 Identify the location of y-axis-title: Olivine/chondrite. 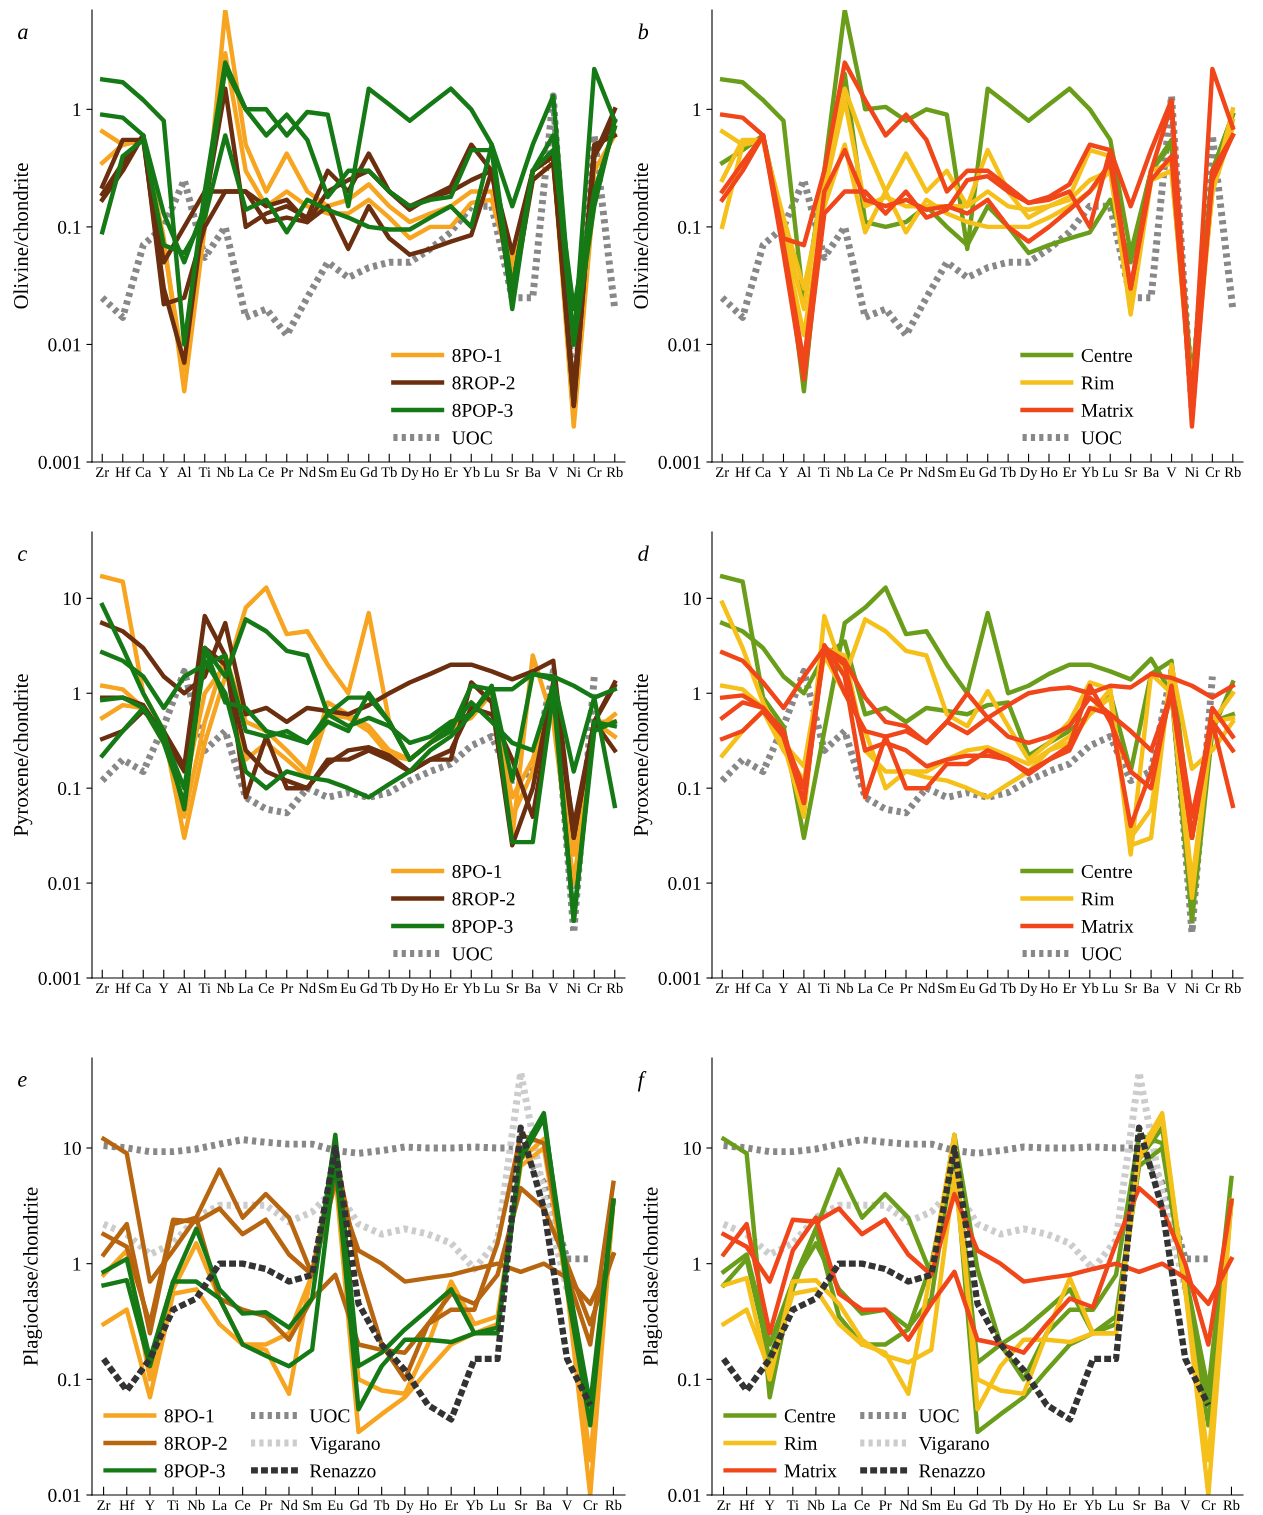
(21, 236).